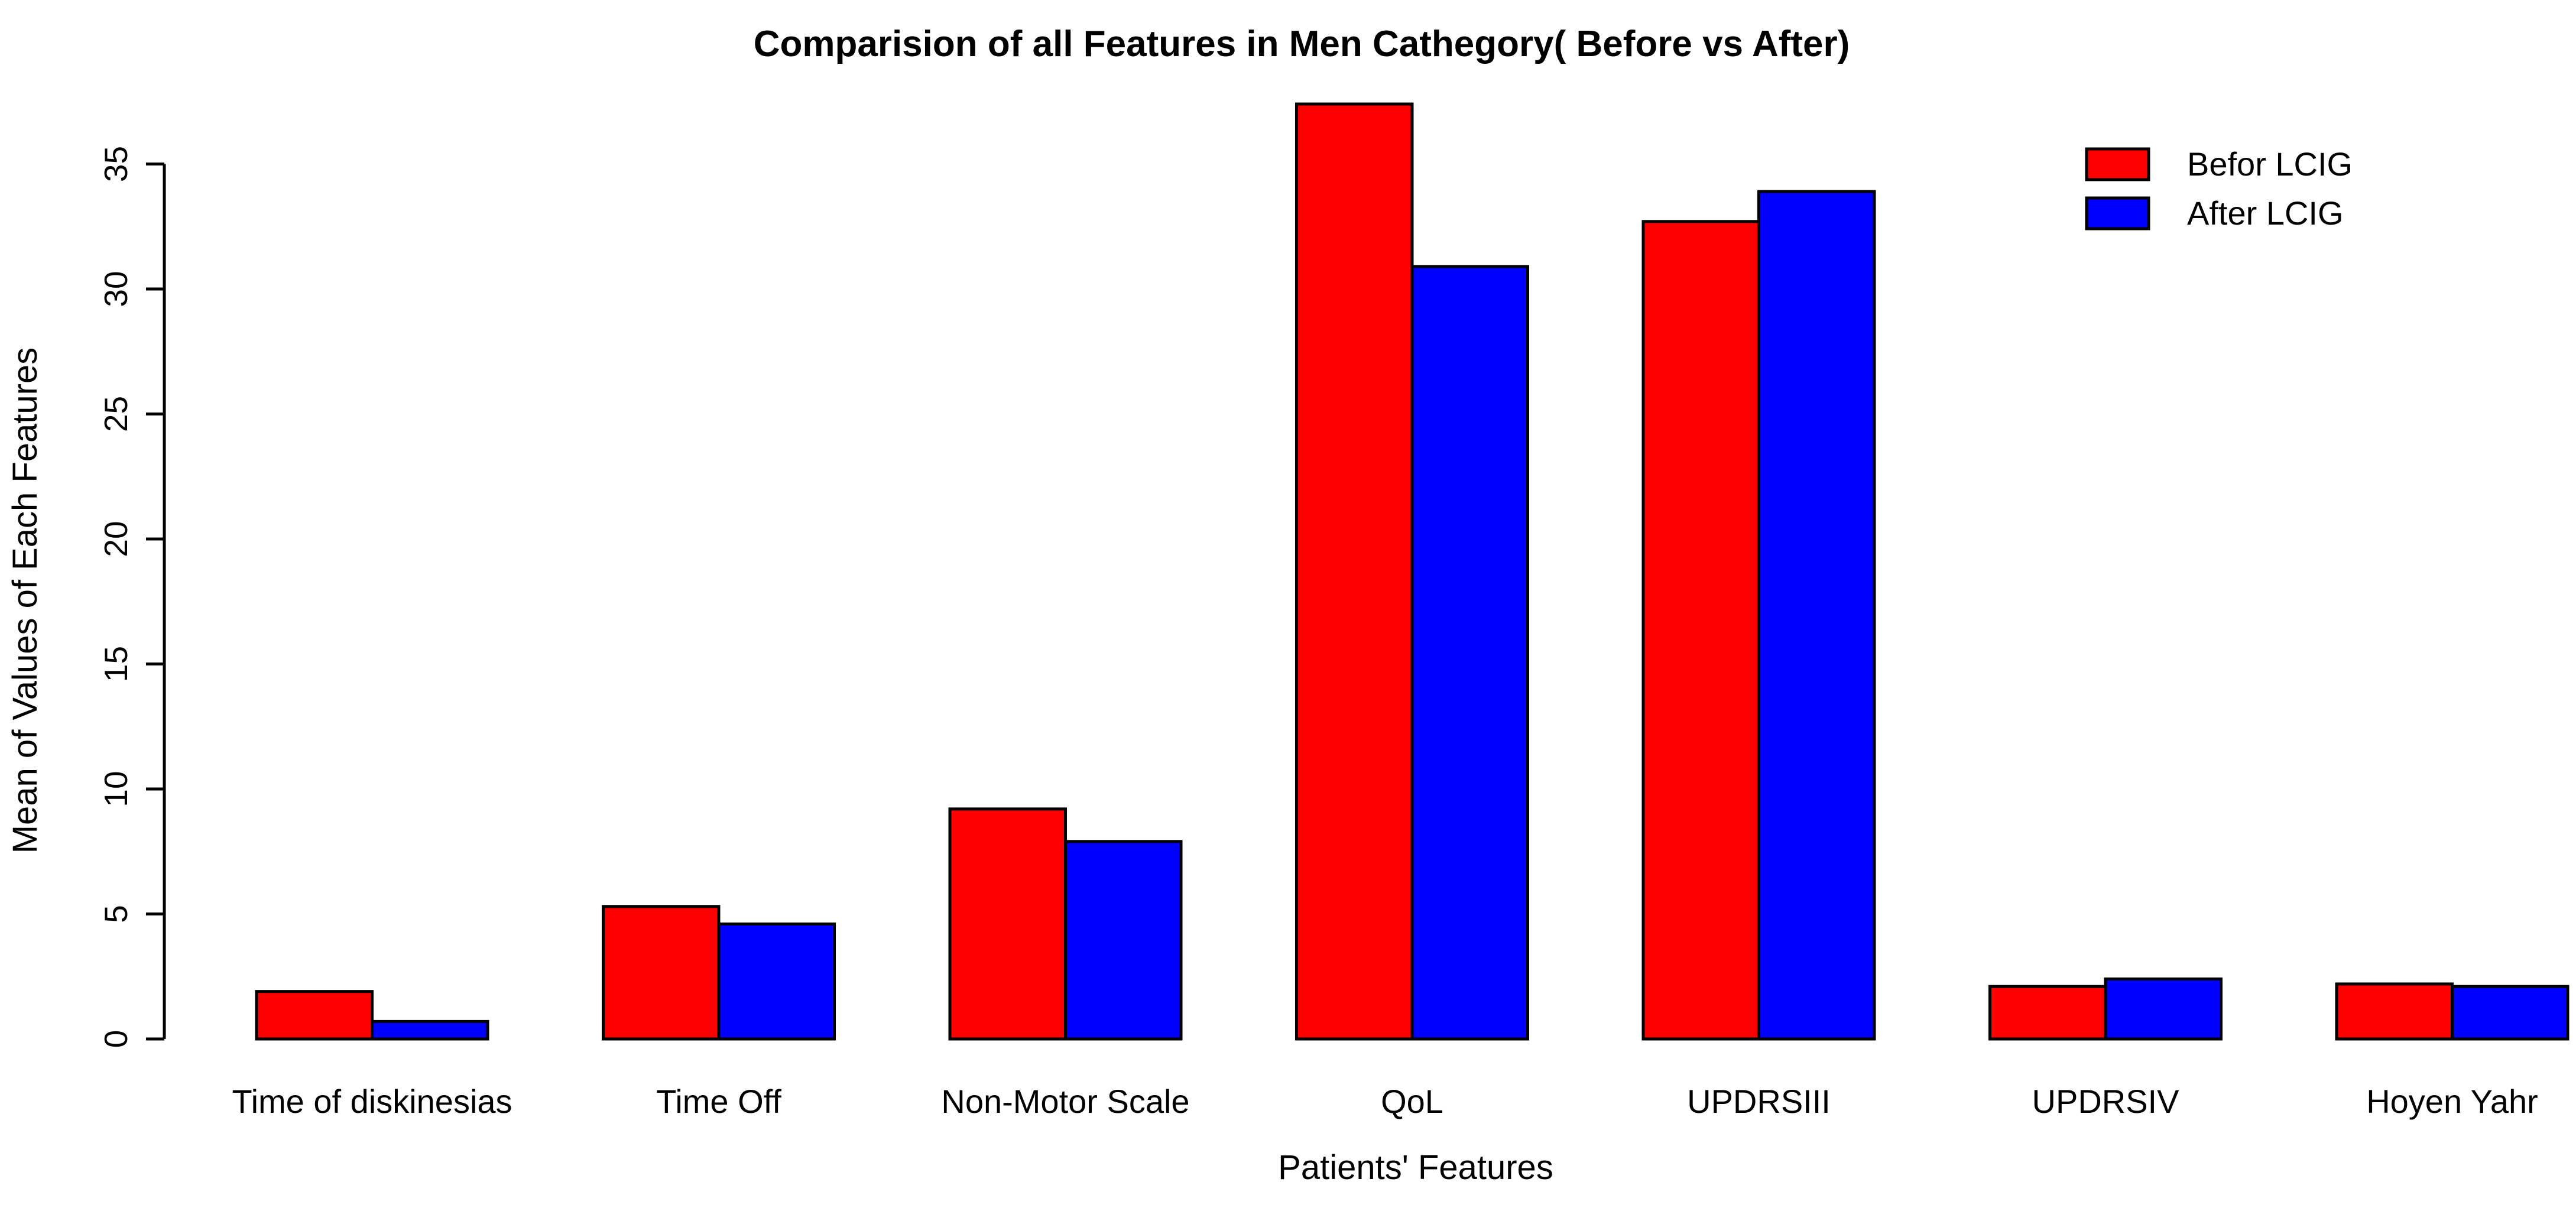 This screenshot has height=1208, width=2576. I want to click on y-axis-tick-label: 5, so click(116, 914).